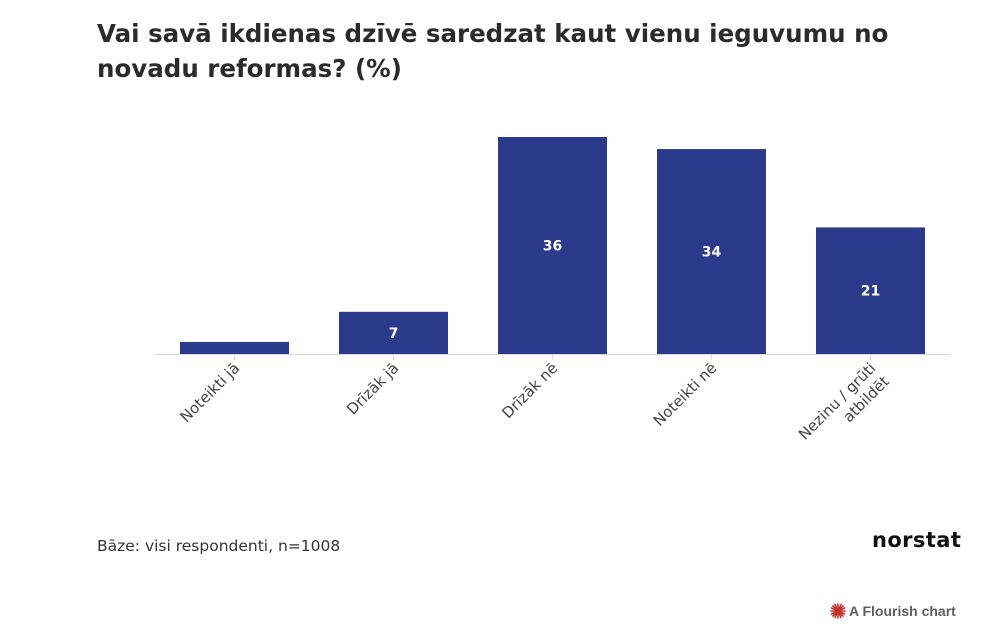  I want to click on x-tick-label: Drīzāk nē, so click(529, 390).